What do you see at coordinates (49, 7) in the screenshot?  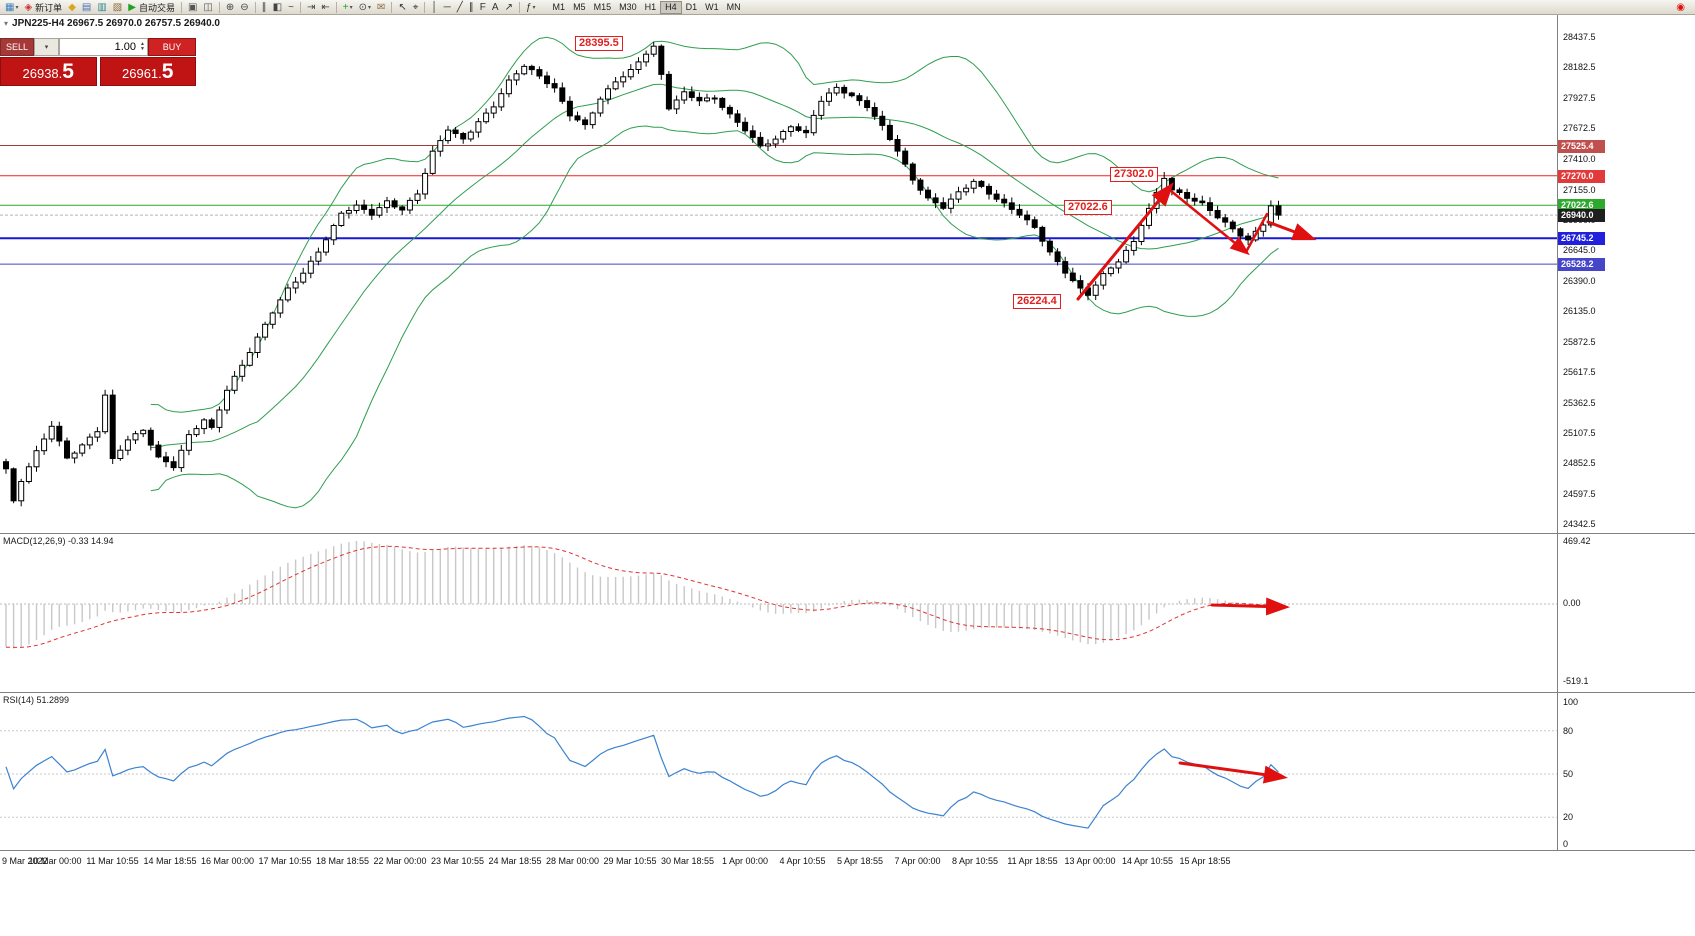 I see `new-order-button-label: 新订单` at bounding box center [49, 7].